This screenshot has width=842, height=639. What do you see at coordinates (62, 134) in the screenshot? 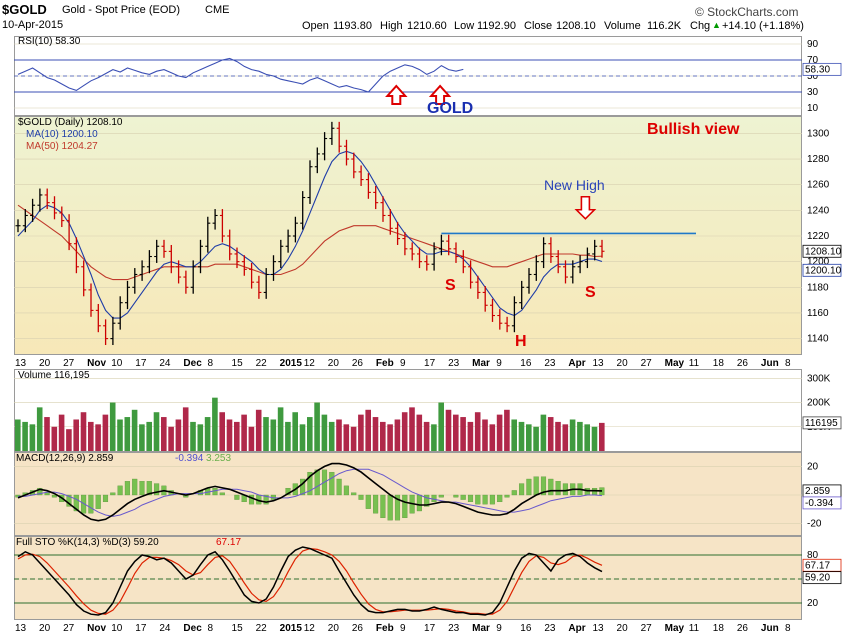
I see `ma10-label: MA(10) 1200.10` at bounding box center [62, 134].